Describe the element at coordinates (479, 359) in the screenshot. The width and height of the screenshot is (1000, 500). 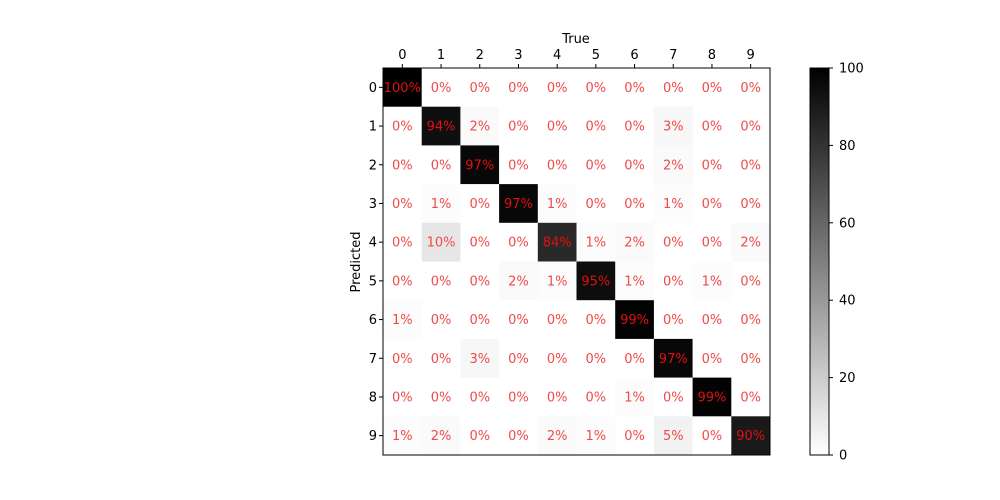
I see `cell-value-label: 3%` at that location.